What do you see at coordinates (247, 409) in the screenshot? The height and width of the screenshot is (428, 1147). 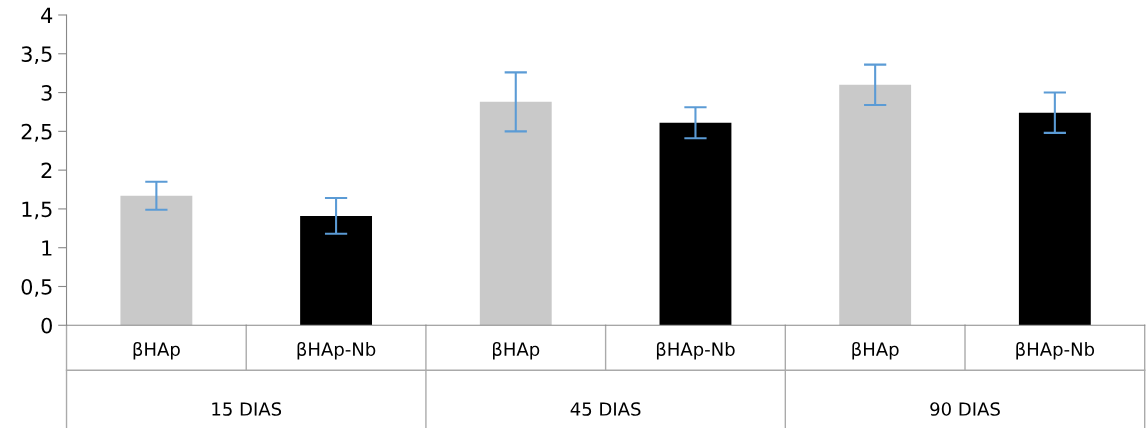 I see `text: 15 DIAS` at bounding box center [247, 409].